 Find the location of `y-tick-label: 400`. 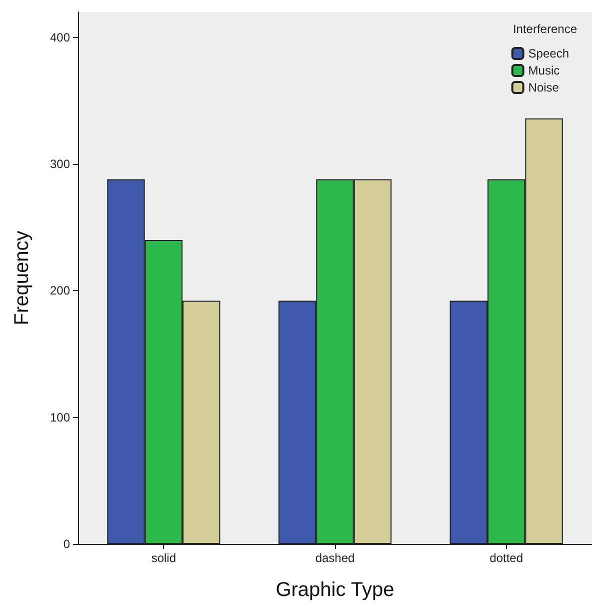

y-tick-label: 400 is located at coordinates (60, 37).